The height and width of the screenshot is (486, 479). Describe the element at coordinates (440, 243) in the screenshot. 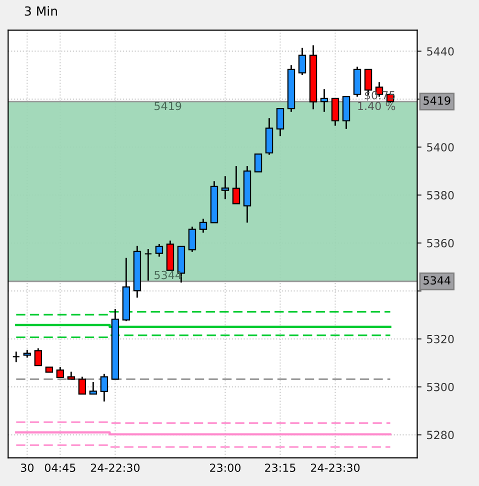

I see `y-tick-label: 5360` at that location.